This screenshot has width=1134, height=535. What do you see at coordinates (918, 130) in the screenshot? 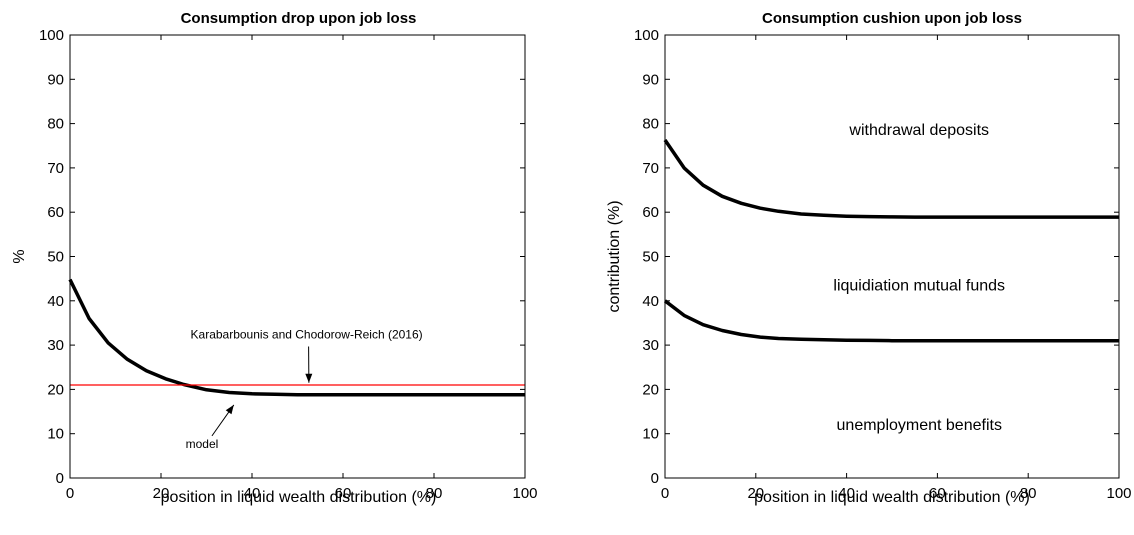
I see `region-label-withdrawal-deposits: withdrawal deposits` at bounding box center [918, 130].